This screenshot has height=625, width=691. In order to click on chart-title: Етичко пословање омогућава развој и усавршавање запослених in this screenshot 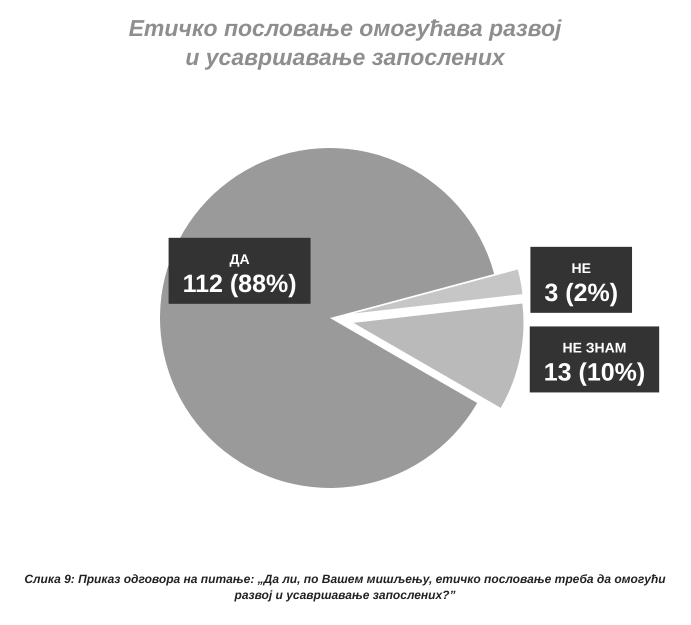, I will do `click(345, 42)`.